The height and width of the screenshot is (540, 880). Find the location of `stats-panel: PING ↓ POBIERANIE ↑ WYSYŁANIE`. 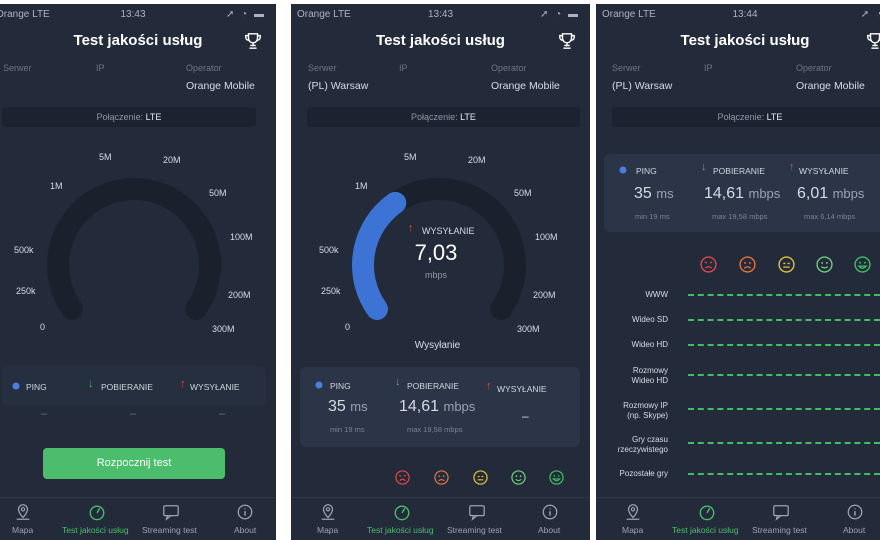

stats-panel: PING ↓ POBIERANIE ↑ WYSYŁANIE is located at coordinates (134, 386).